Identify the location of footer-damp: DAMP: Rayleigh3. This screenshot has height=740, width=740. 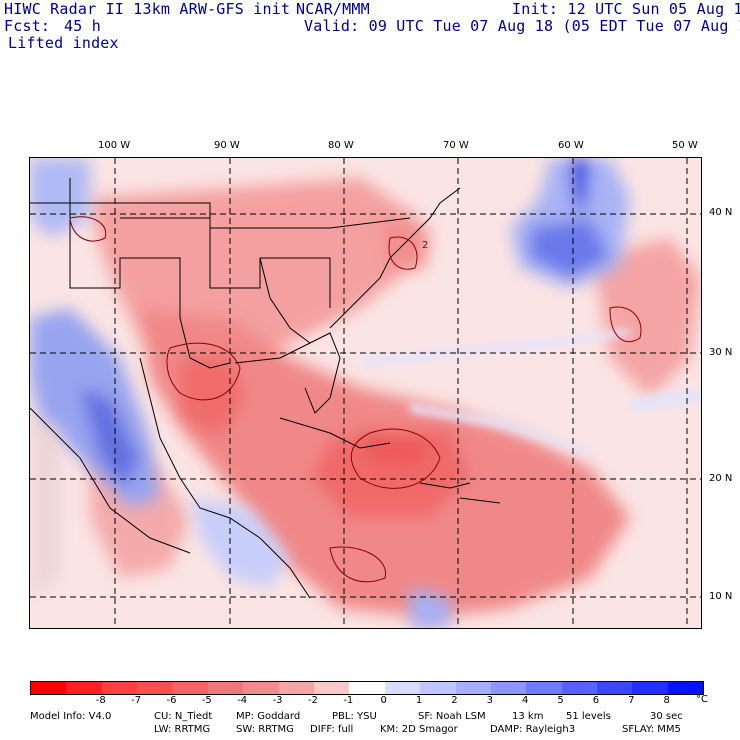
(533, 729).